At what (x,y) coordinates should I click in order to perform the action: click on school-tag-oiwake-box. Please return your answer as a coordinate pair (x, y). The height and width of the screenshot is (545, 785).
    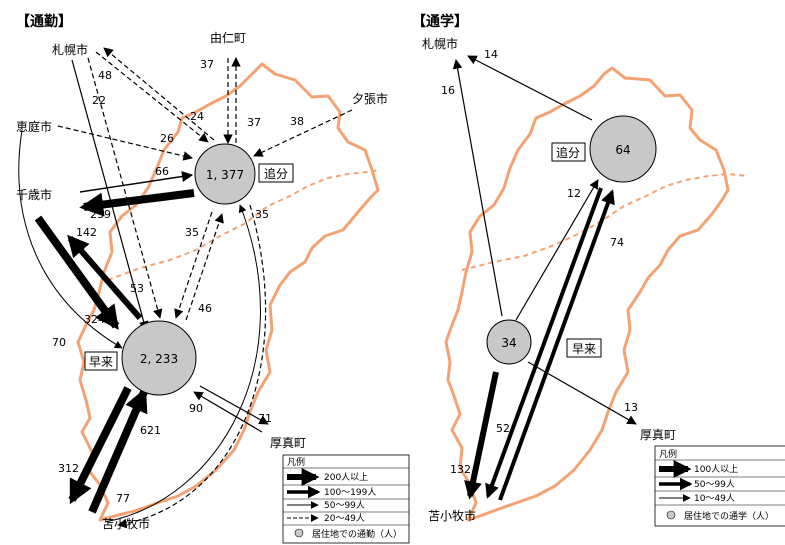
    Looking at the image, I should click on (568, 152).